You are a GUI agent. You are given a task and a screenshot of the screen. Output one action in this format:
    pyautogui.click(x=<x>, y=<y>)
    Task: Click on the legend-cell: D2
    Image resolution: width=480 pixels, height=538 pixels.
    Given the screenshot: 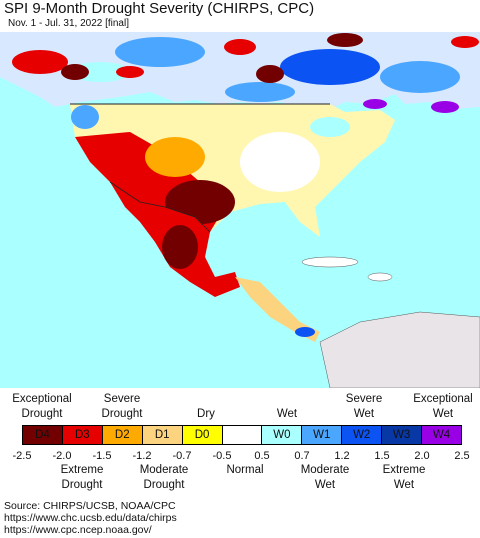 What is the action you would take?
    pyautogui.click(x=122, y=435)
    